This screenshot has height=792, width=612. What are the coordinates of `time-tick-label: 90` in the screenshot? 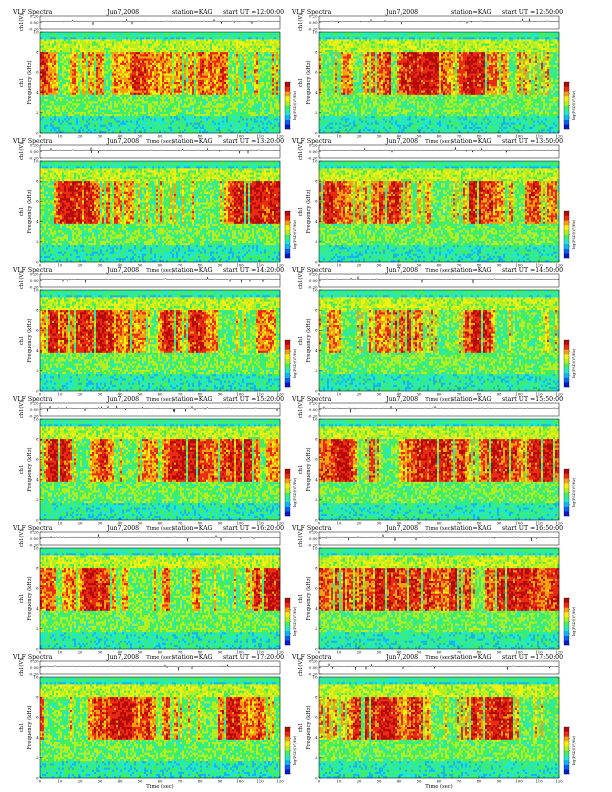 It's located at (499, 781).